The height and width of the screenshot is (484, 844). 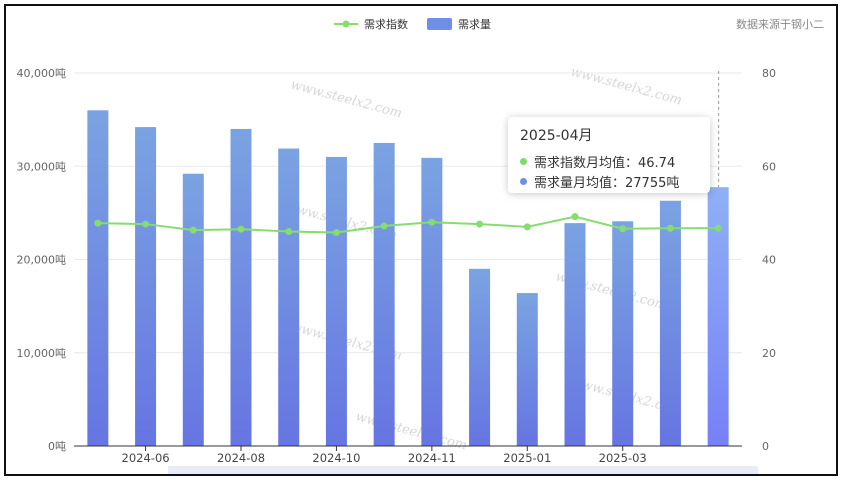 What do you see at coordinates (386, 24) in the screenshot?
I see `legend-label-index: 需求指数` at bounding box center [386, 24].